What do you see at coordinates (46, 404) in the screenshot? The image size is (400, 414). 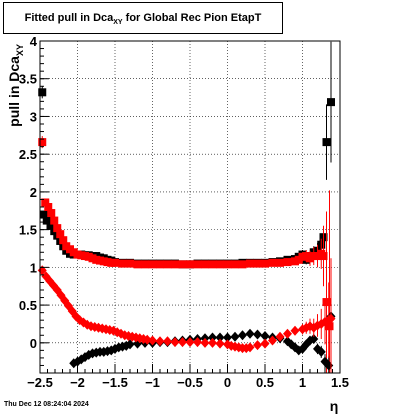 I see `footer-timestamp: Thu Dec 12 08:24:04 2024` at bounding box center [46, 404].